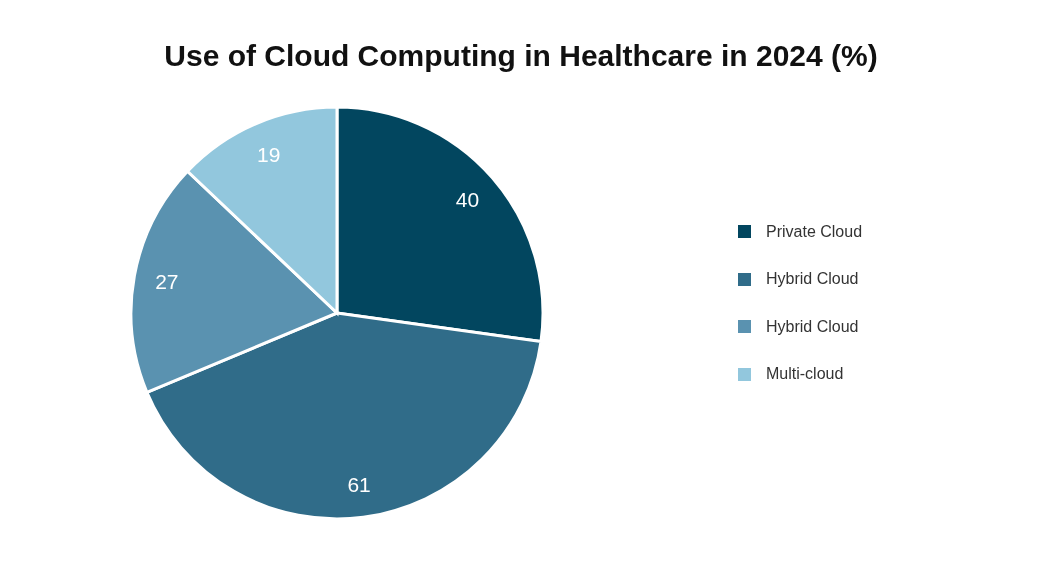 The width and height of the screenshot is (1042, 586). Describe the element at coordinates (359, 485) in the screenshot. I see `data-label: 61` at that location.